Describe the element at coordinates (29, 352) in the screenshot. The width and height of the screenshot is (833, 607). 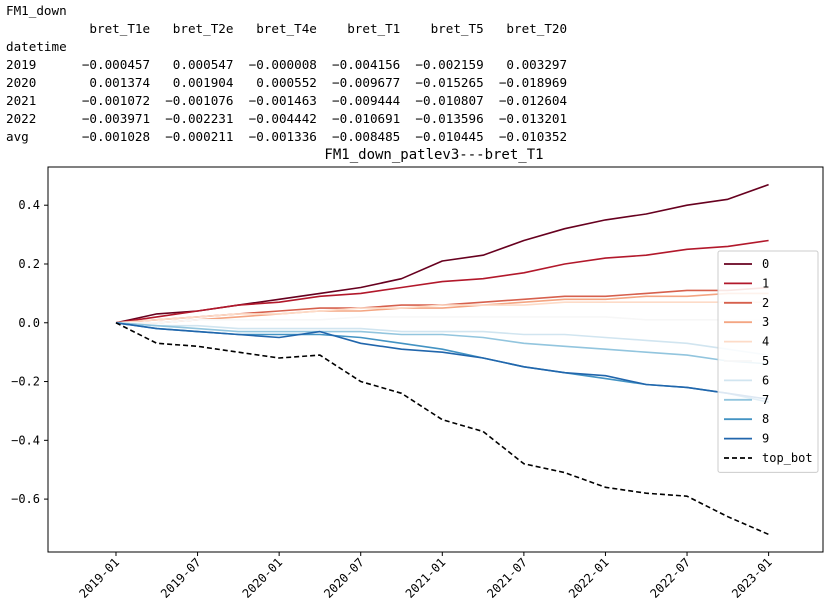
I see `y-axis: 0.4 0.2 0.0 −0.2 −0.4 −0.6` at that location.